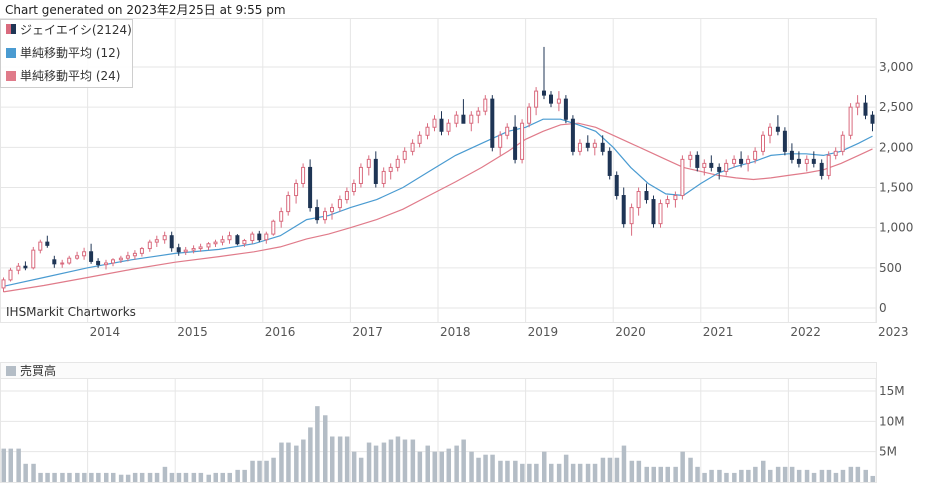 Image resolution: width=932 pixels, height=484 pixels. I want to click on volume-grid, so click(438, 421).